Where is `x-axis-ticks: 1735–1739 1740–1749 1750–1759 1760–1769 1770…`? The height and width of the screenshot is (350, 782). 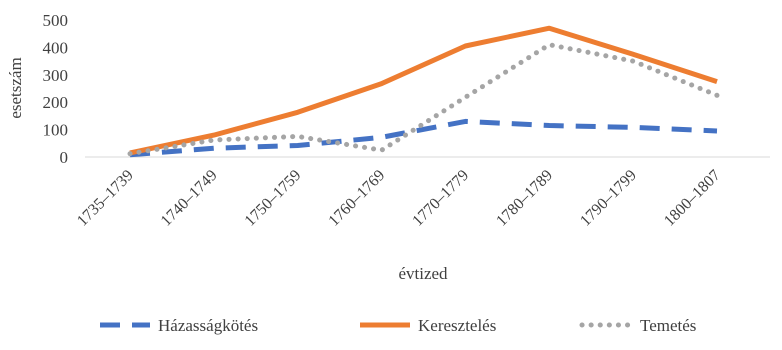
x-axis-ticks: 1735–1739 1740–1749 1750–1759 1760–1769 1770… is located at coordinates (399, 198).